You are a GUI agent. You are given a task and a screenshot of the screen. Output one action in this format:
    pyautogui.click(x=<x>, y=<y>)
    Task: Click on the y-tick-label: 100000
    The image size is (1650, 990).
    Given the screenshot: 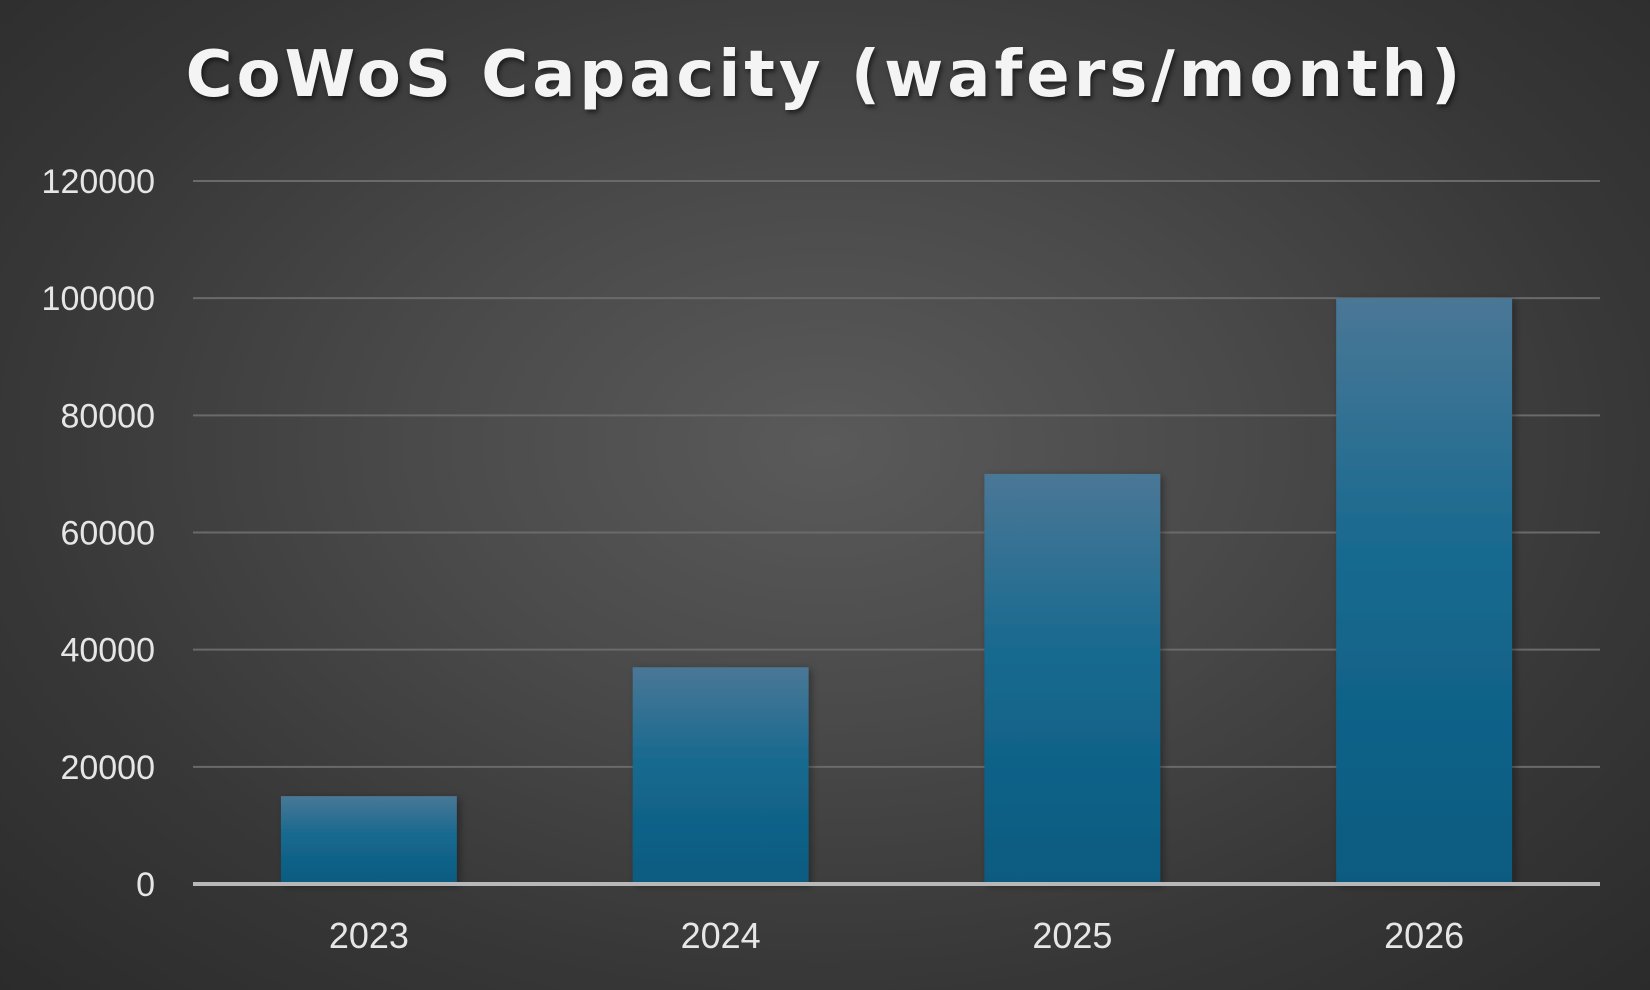 What is the action you would take?
    pyautogui.click(x=98, y=299)
    